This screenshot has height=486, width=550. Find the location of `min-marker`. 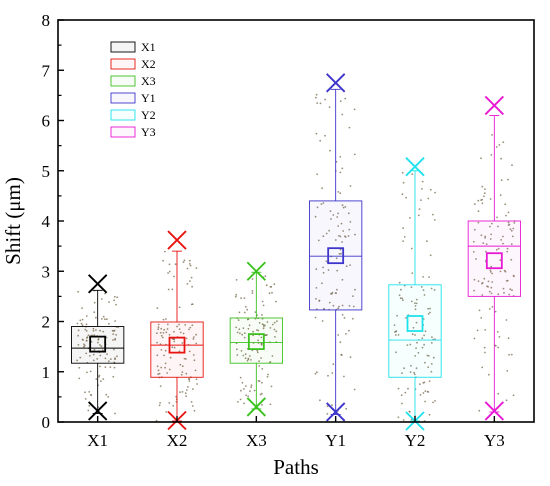

min-marker is located at coordinates (494, 411).